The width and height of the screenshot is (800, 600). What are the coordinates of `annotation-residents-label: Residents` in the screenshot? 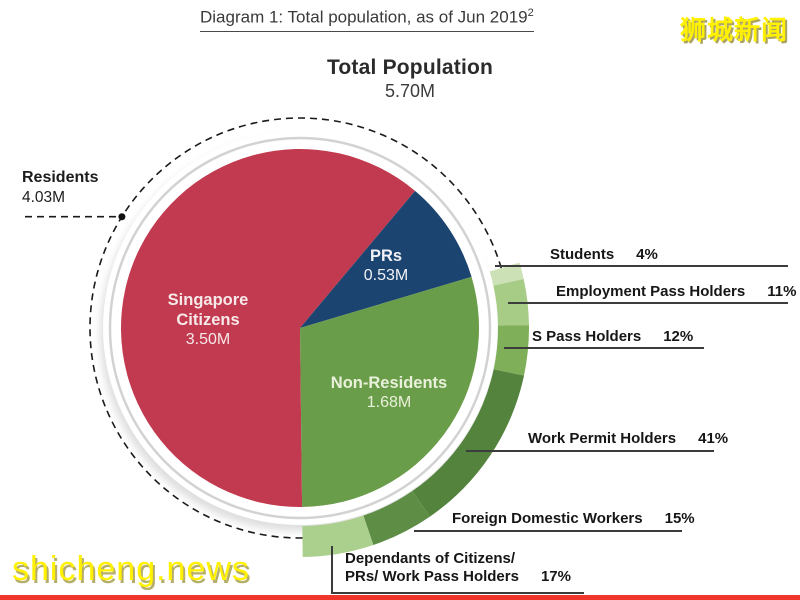 It's located at (60, 177).